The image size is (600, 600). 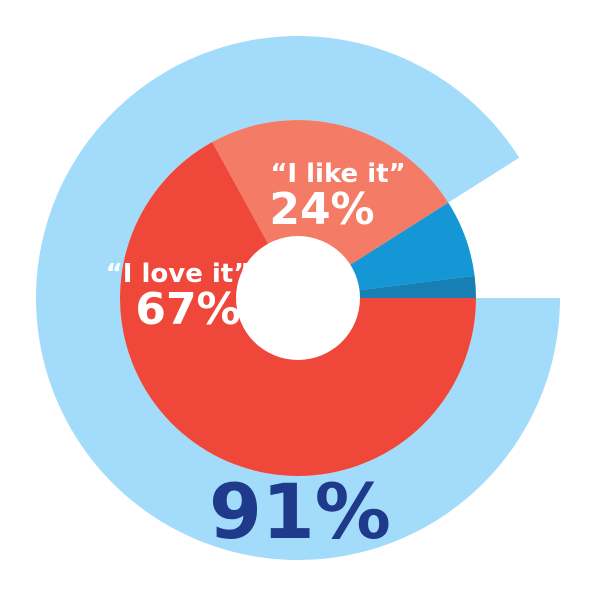 I want to click on total-percent-label: 91%, so click(x=300, y=511).